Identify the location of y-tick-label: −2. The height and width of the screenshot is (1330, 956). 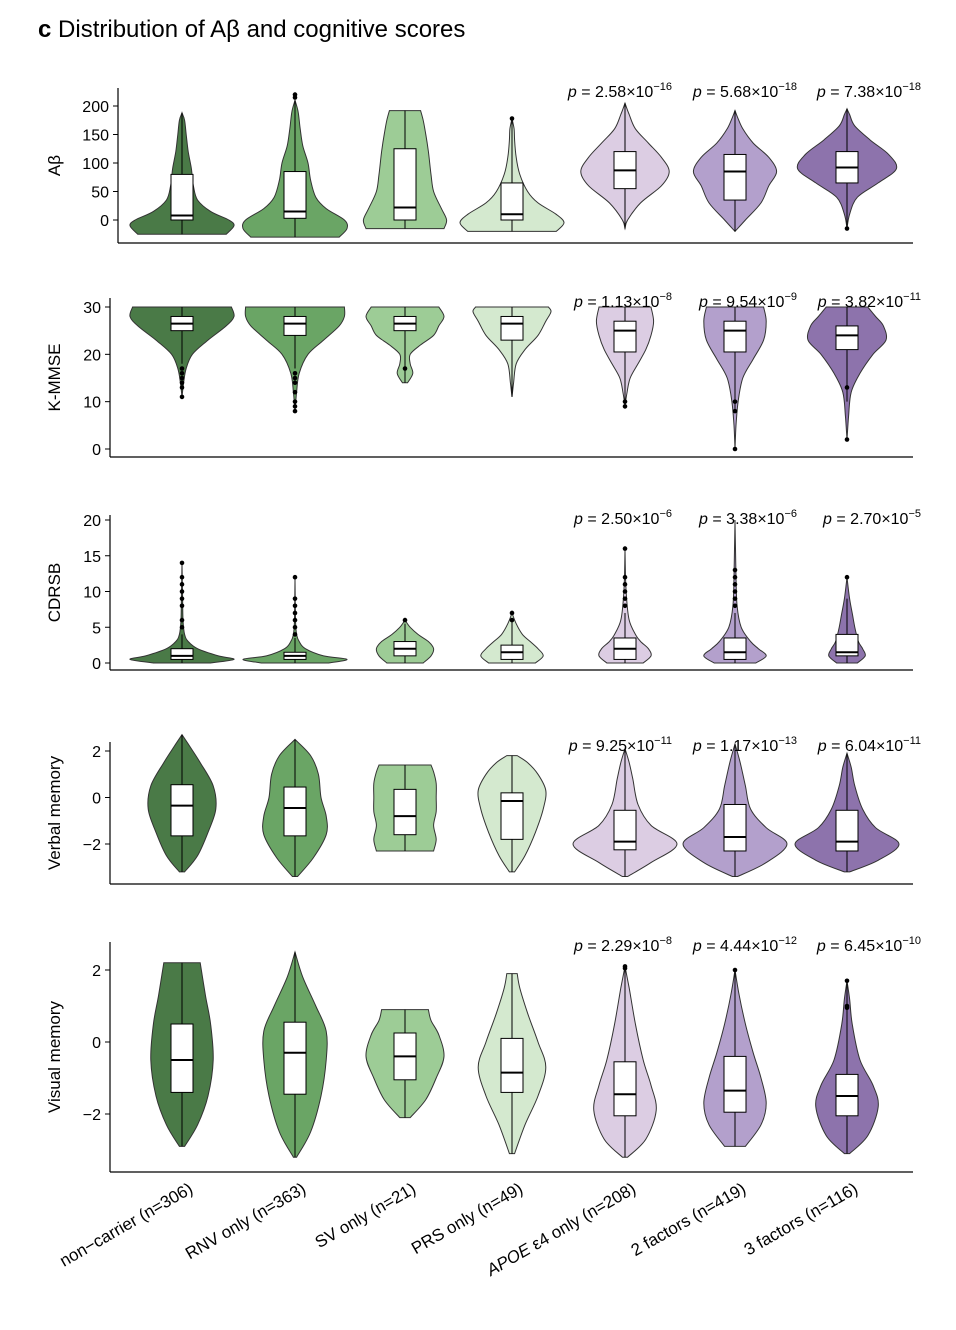
(92, 1115).